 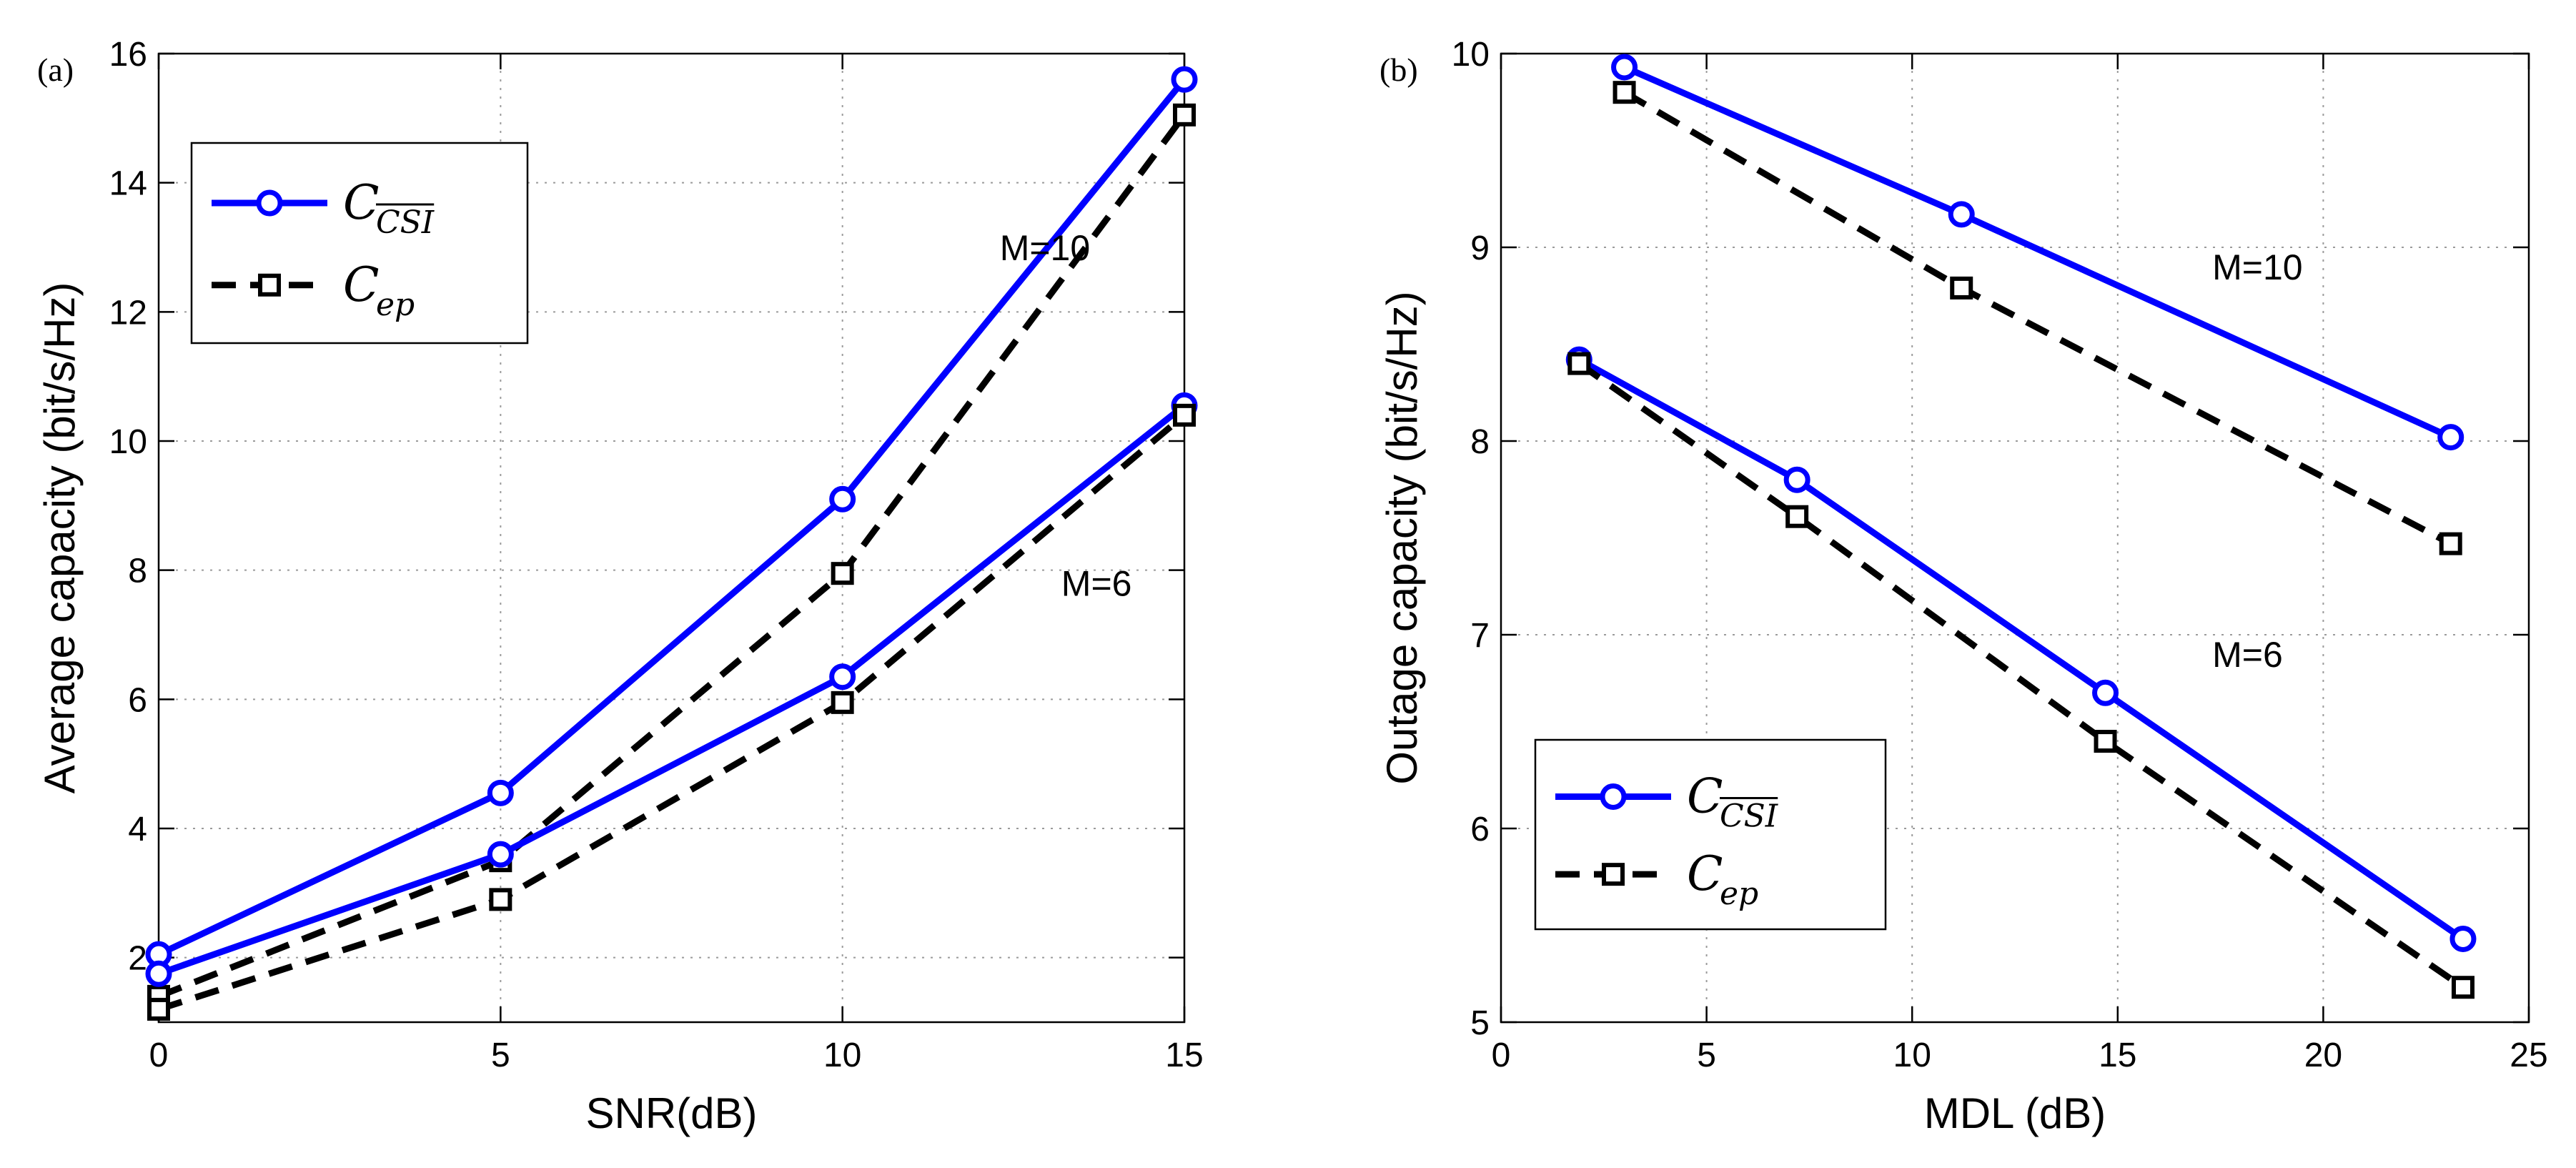 What do you see at coordinates (1402, 537) in the screenshot?
I see `y-axis-label: Outage capacity (bit/s/Hz)` at bounding box center [1402, 537].